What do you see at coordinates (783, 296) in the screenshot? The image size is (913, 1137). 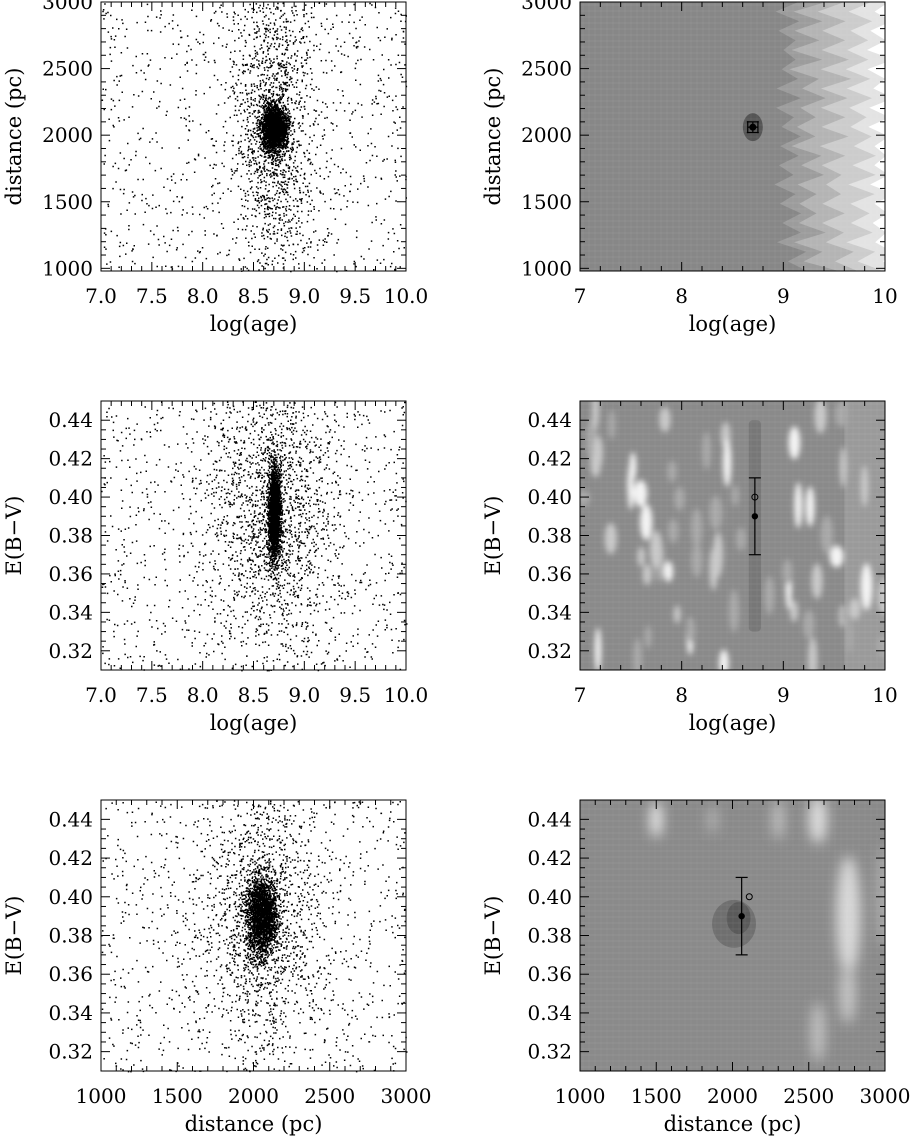 I see `x-tick-label: 9` at bounding box center [783, 296].